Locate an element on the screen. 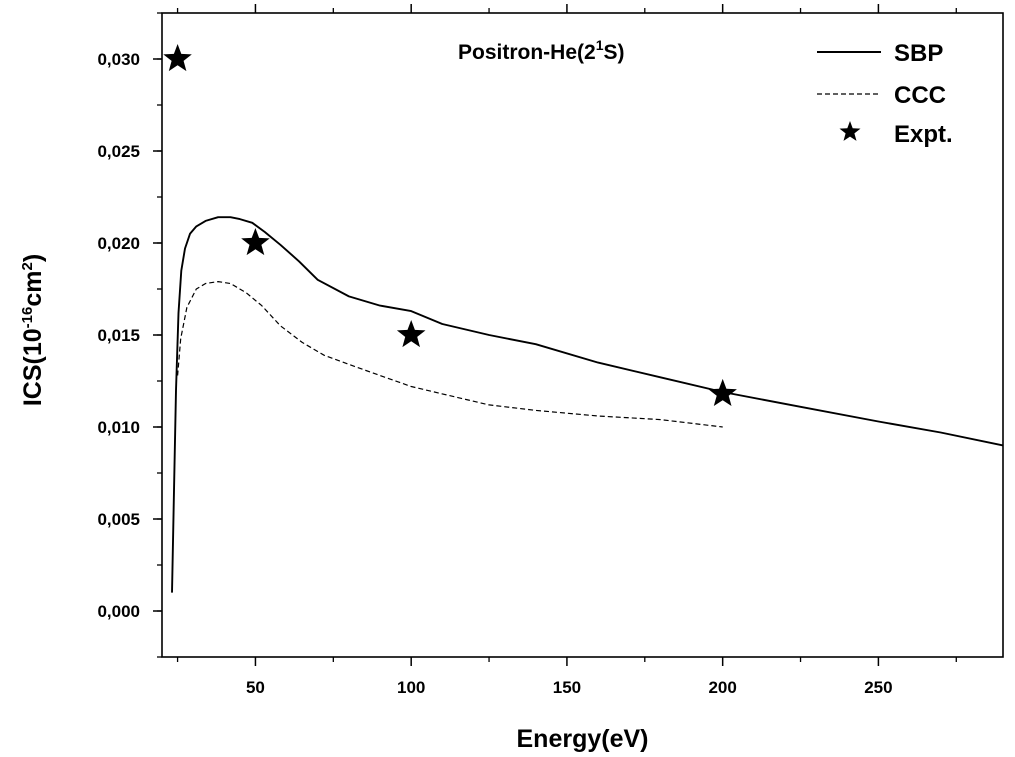  x-tick-label: 250 is located at coordinates (878, 687).